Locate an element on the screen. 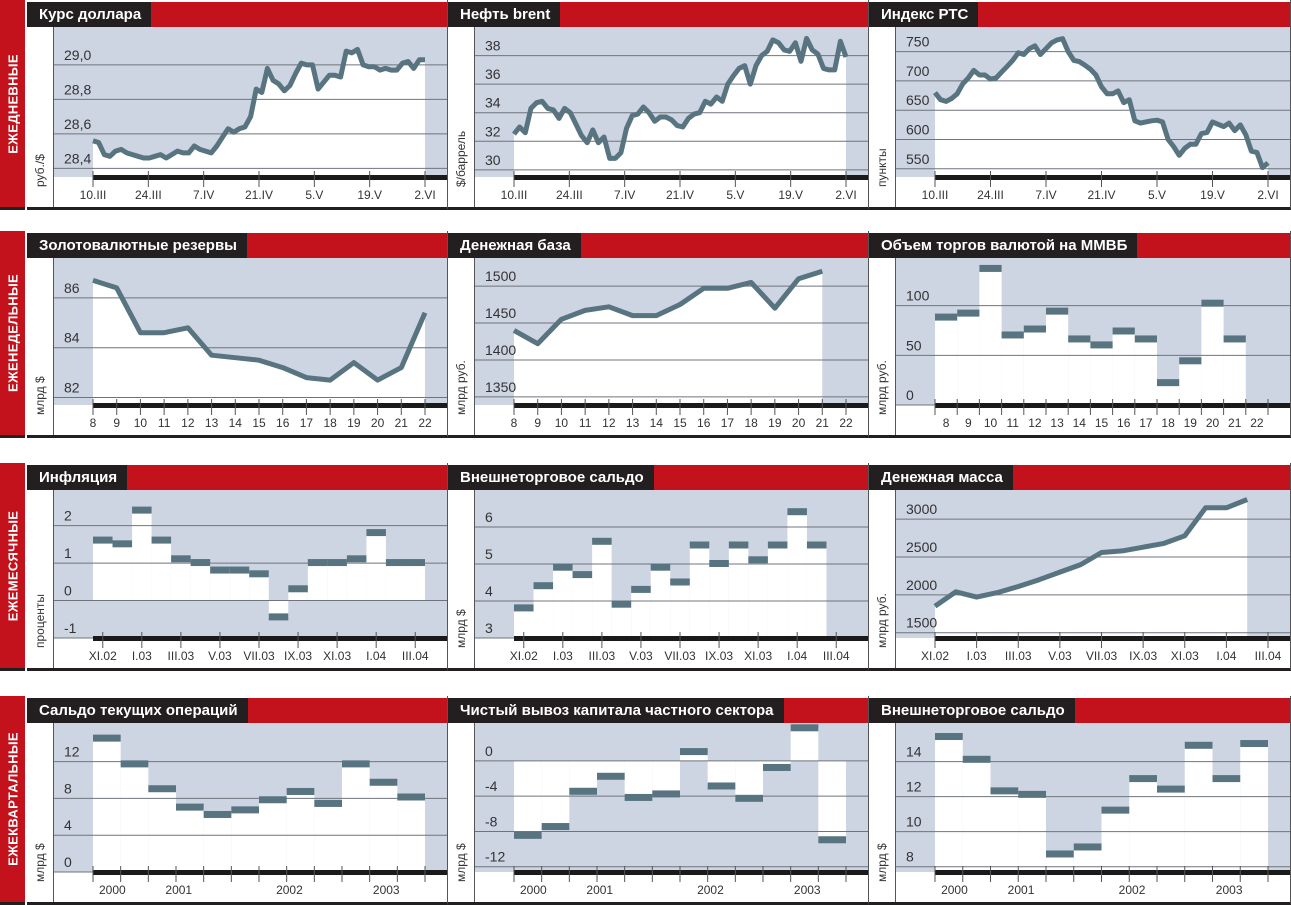 The height and width of the screenshot is (905, 1291). y-axis-label: проценты is located at coordinates (40, 620).